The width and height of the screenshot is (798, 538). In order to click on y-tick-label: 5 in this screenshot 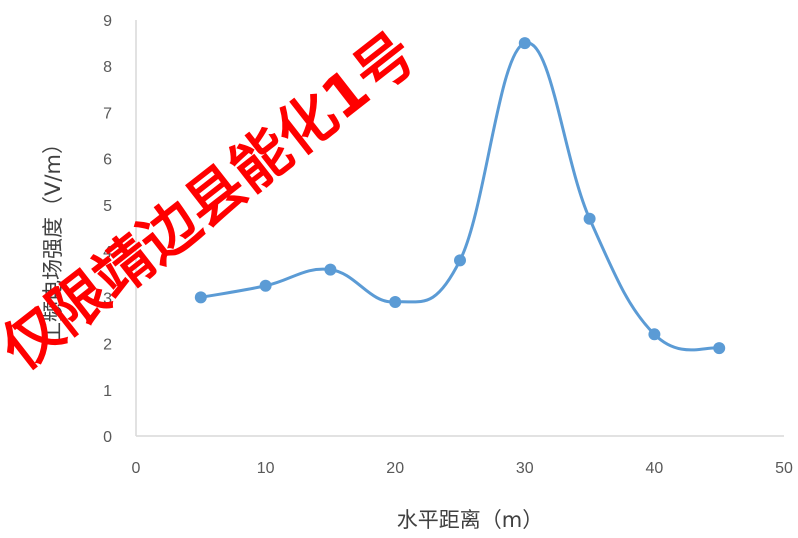, I will do `click(107, 206)`.